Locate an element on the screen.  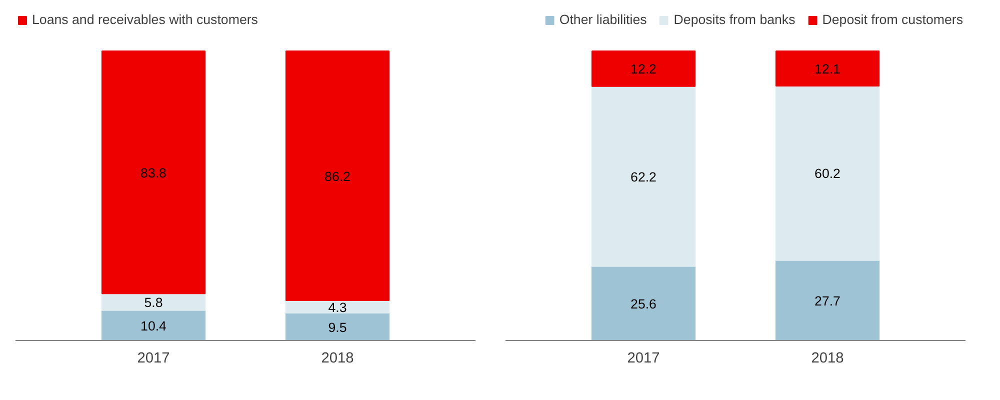
data-label: 27.7 is located at coordinates (827, 300).